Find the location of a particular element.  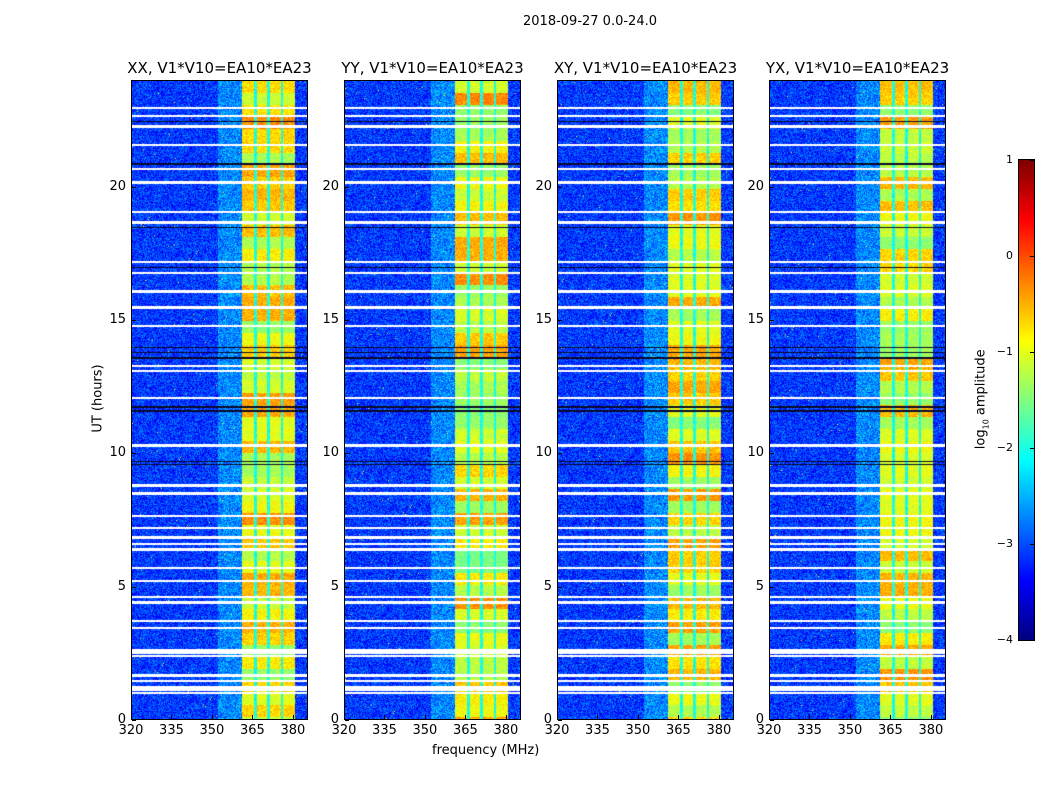

panel-title: YX, V1*V10=EA10*EA23 is located at coordinates (857, 68).